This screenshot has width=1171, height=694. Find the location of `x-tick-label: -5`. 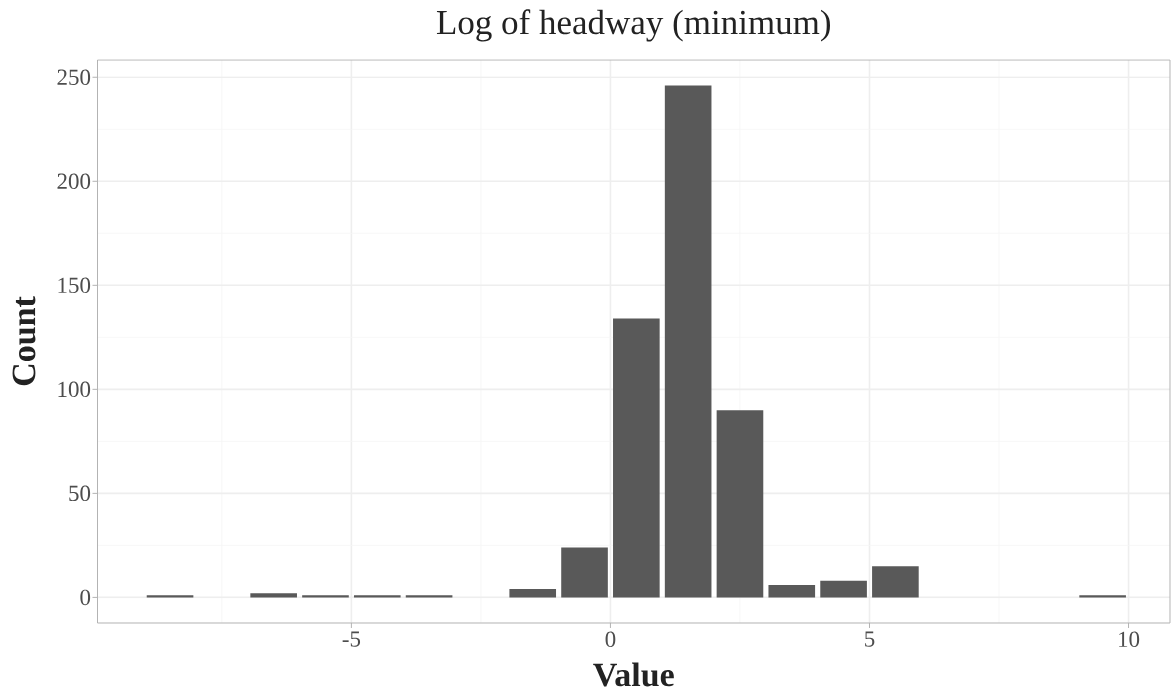

x-tick-label: -5 is located at coordinates (351, 639).